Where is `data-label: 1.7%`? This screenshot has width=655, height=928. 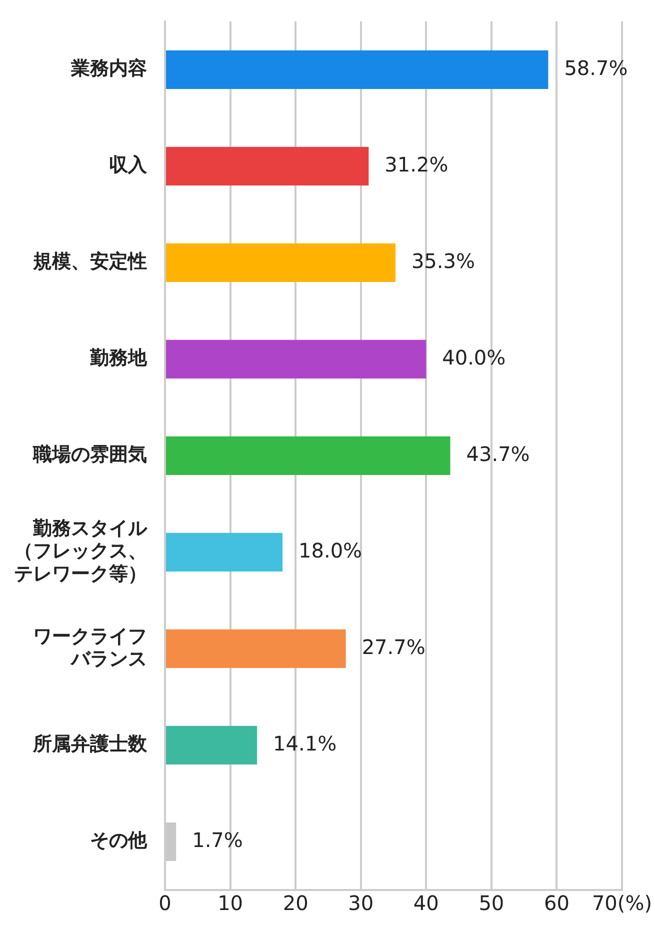 data-label: 1.7% is located at coordinates (217, 840).